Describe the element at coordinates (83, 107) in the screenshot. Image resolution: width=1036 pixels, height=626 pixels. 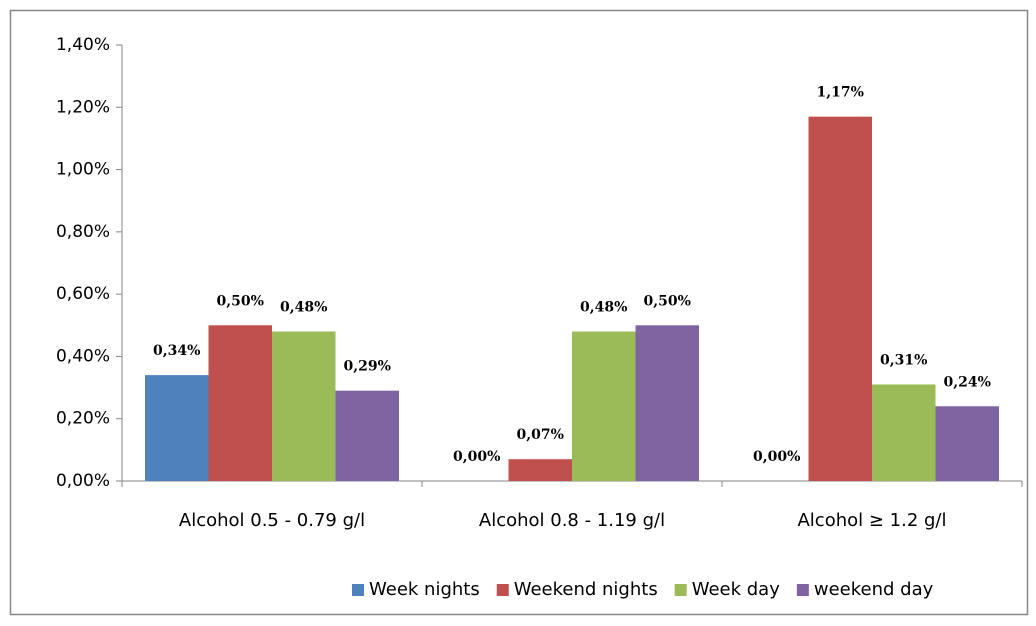
I see `y-tick-label: 1,20%` at that location.